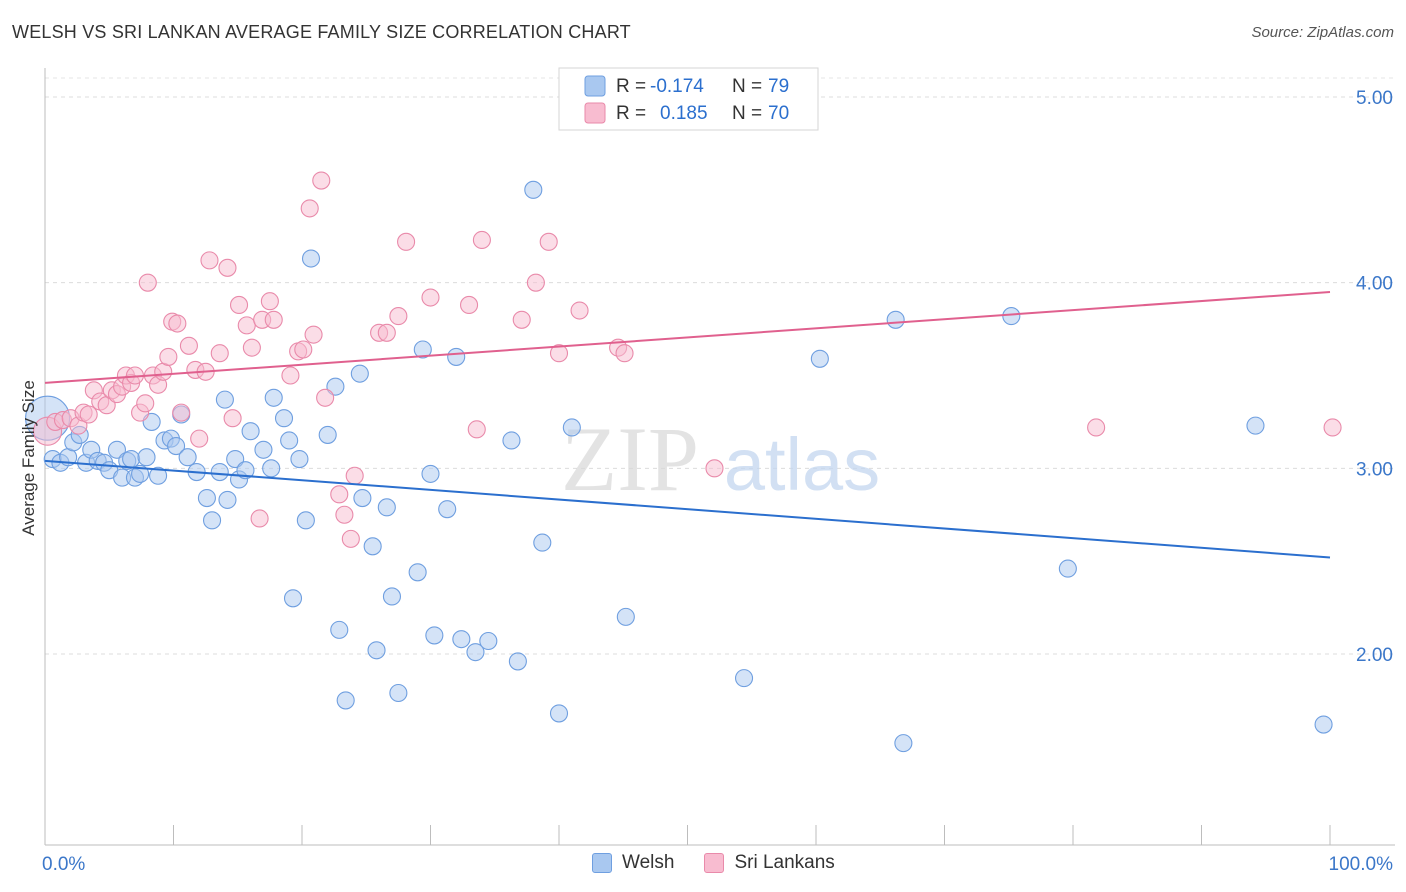 This screenshot has height=892, width=1406. I want to click on welsh-trend-line, so click(687, 509).